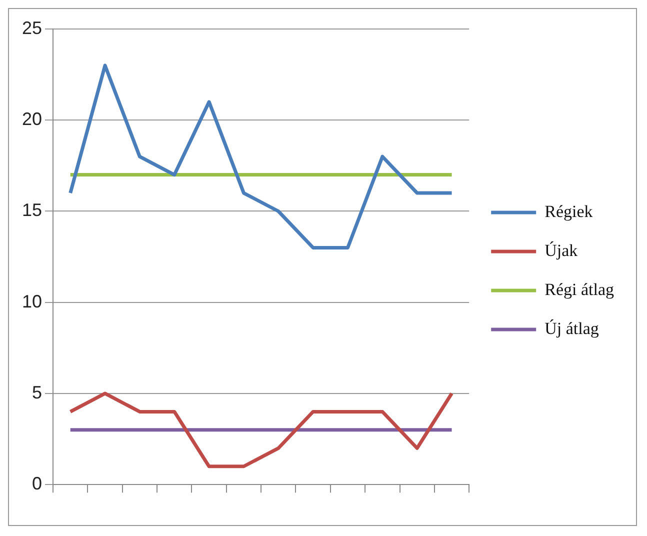 The image size is (647, 536). What do you see at coordinates (37, 484) in the screenshot?
I see `y-tick-label: 0` at bounding box center [37, 484].